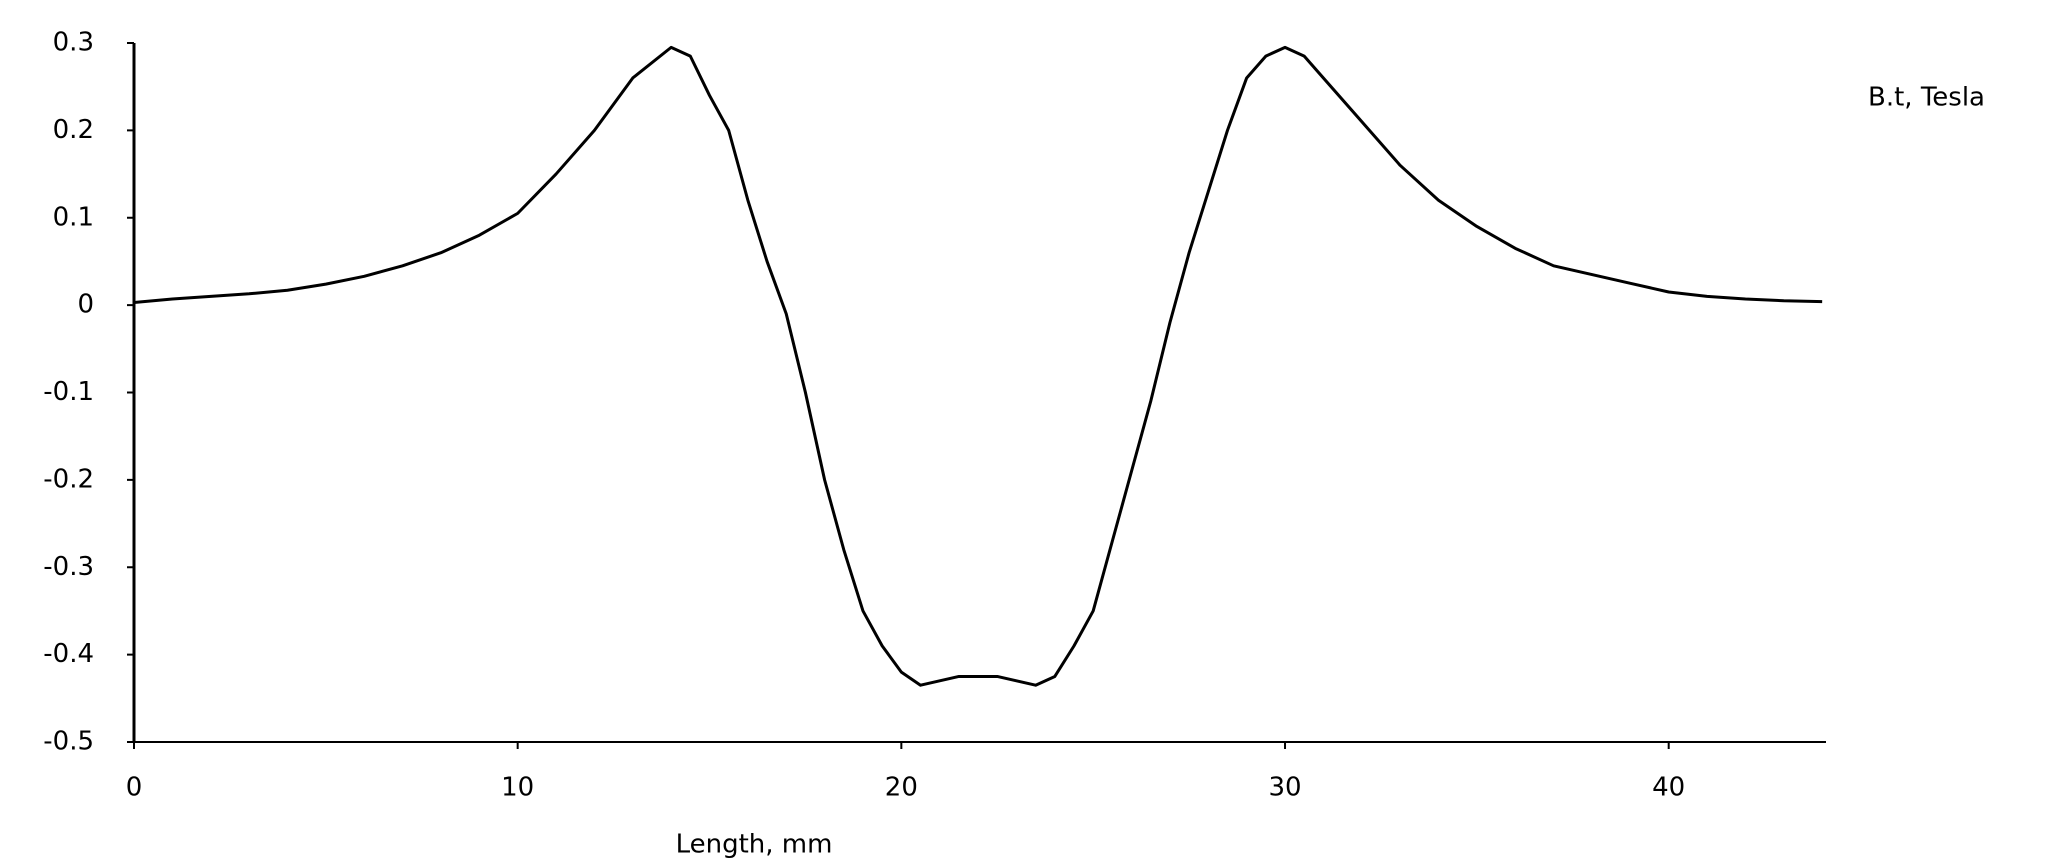 This screenshot has width=2048, height=868. What do you see at coordinates (901, 788) in the screenshot?
I see `x-tick-label: 20` at bounding box center [901, 788].